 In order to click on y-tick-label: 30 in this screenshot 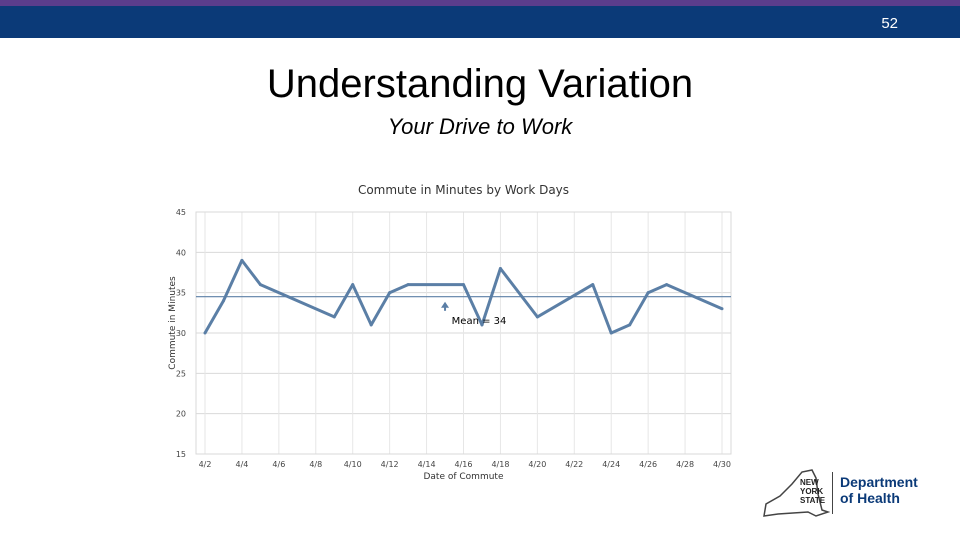, I will do `click(181, 333)`.